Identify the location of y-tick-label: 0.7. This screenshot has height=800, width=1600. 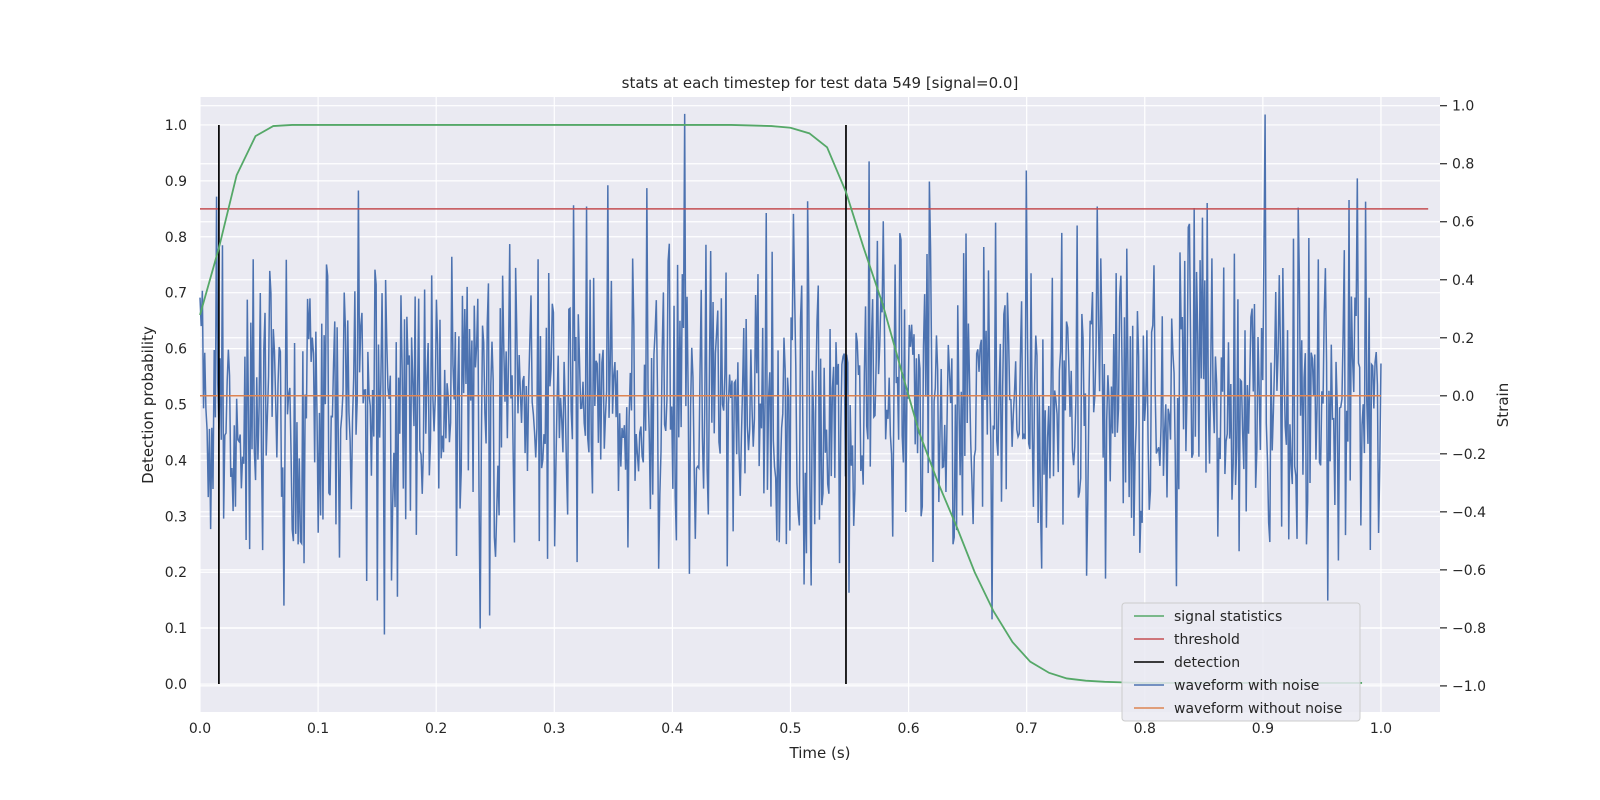
(176, 294).